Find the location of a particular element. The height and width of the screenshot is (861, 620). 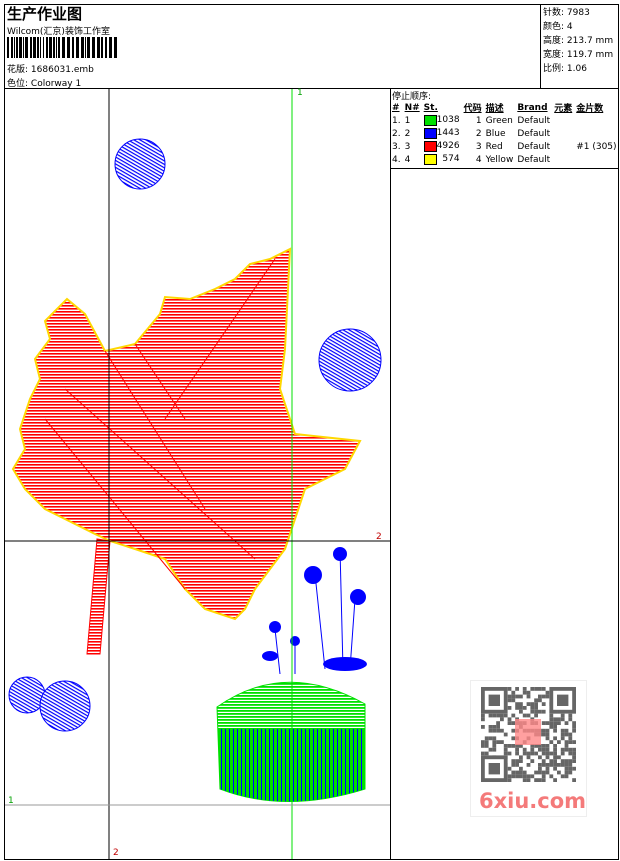

column-header: 金片数 is located at coordinates (590, 109).